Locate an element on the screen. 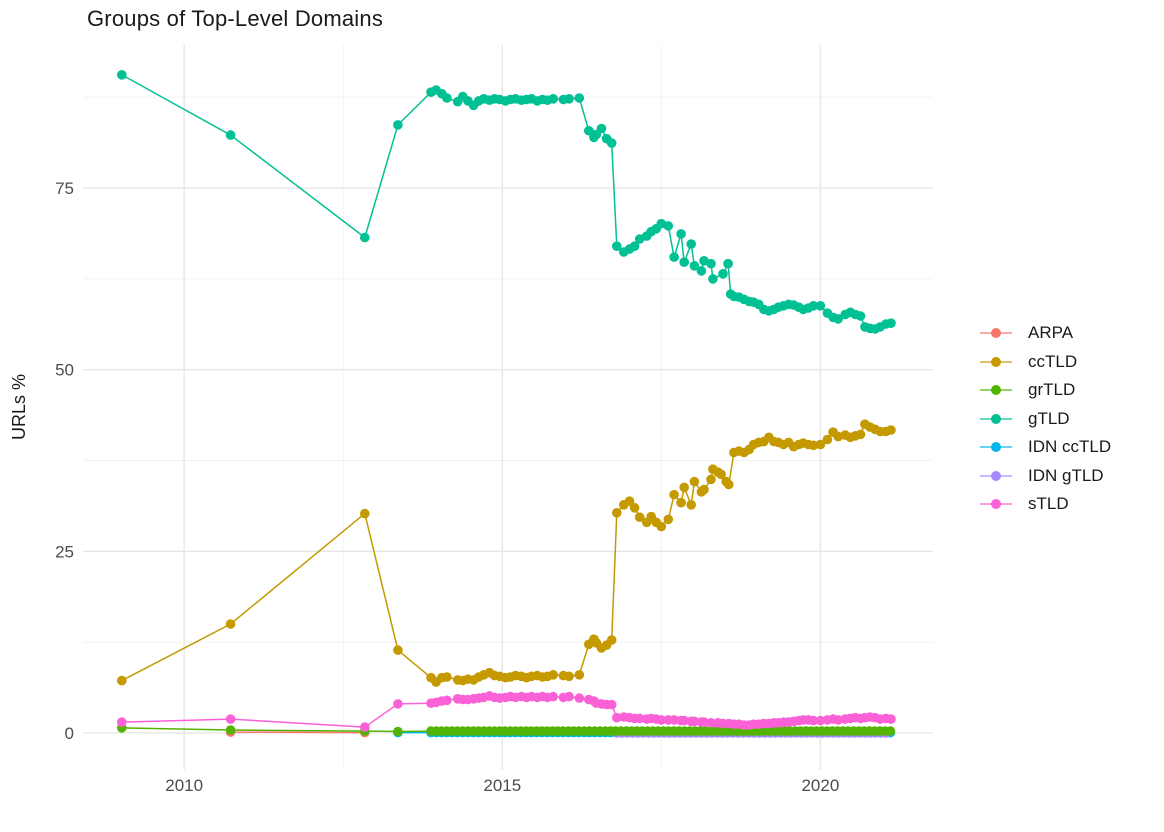 The image size is (1164, 832). legend-label-arpa: ARPA is located at coordinates (1051, 333).